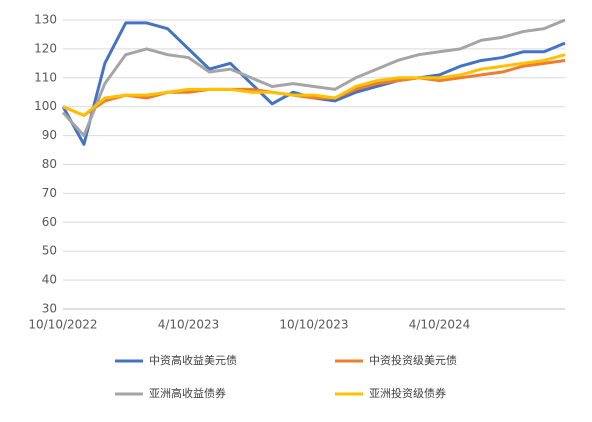  Describe the element at coordinates (49, 193) in the screenshot. I see `y-tick-label: 70` at that location.